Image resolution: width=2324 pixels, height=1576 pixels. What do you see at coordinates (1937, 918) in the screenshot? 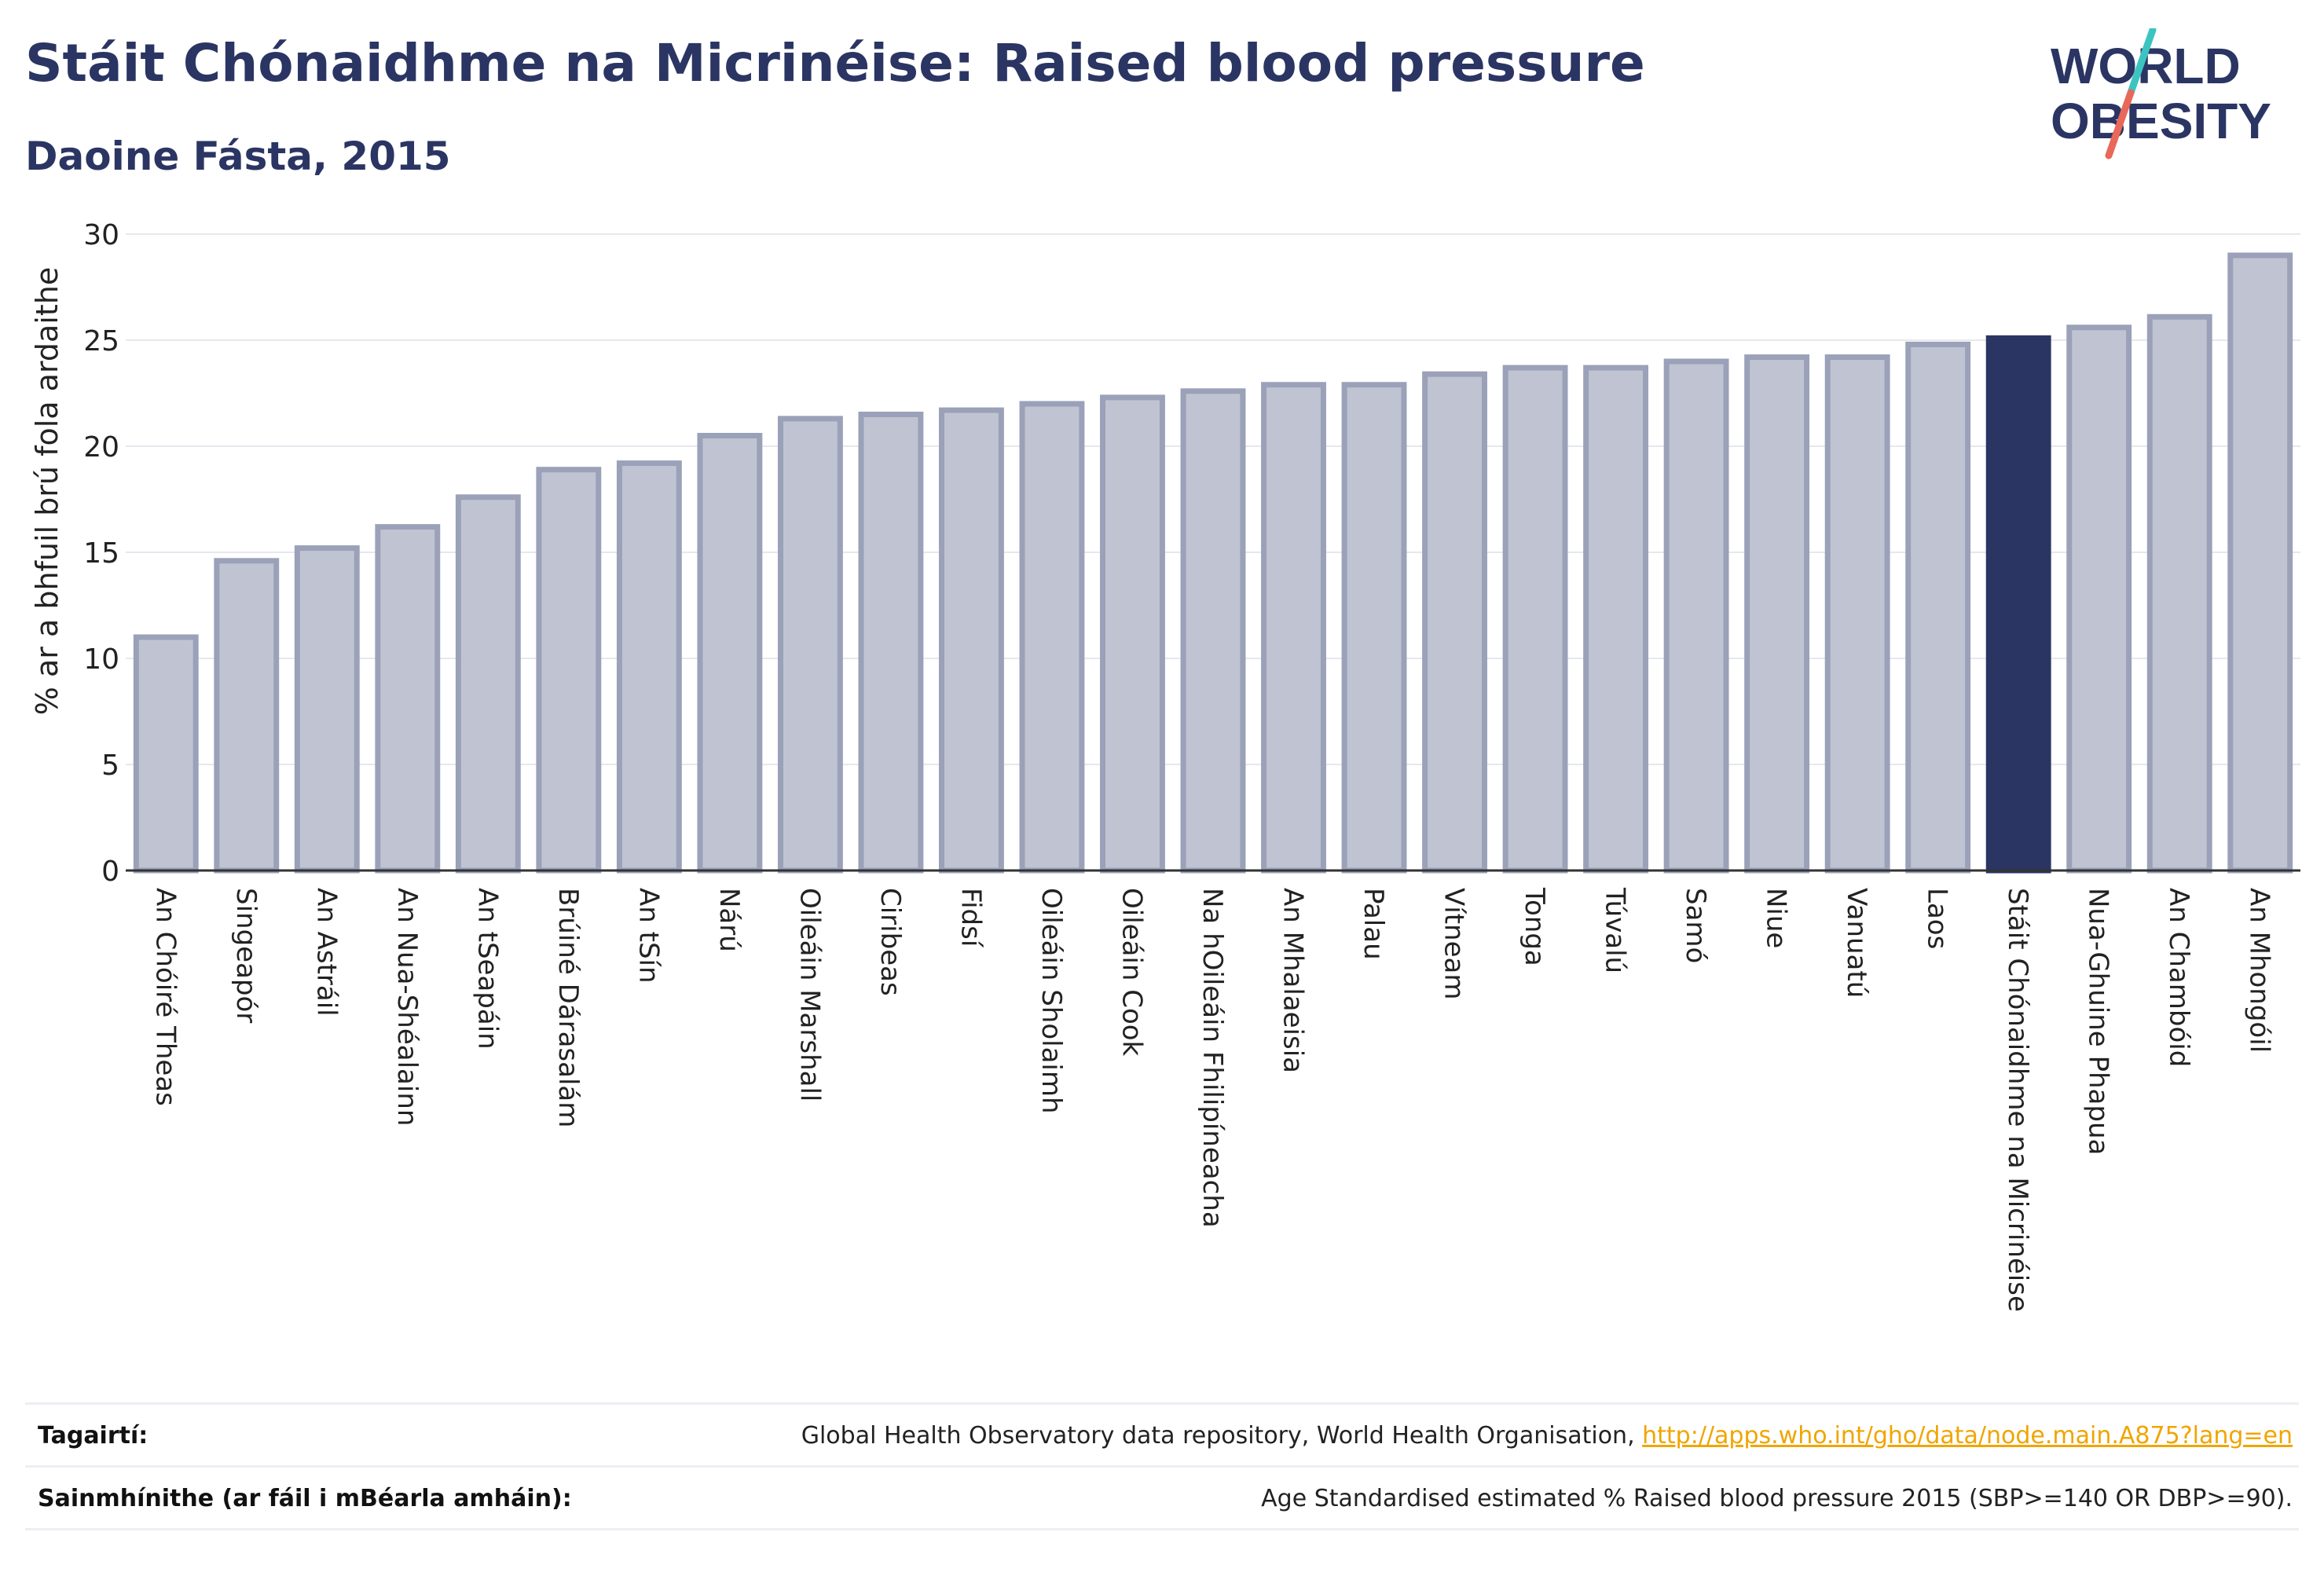
I see `x-tick-label: Laos` at bounding box center [1937, 918].